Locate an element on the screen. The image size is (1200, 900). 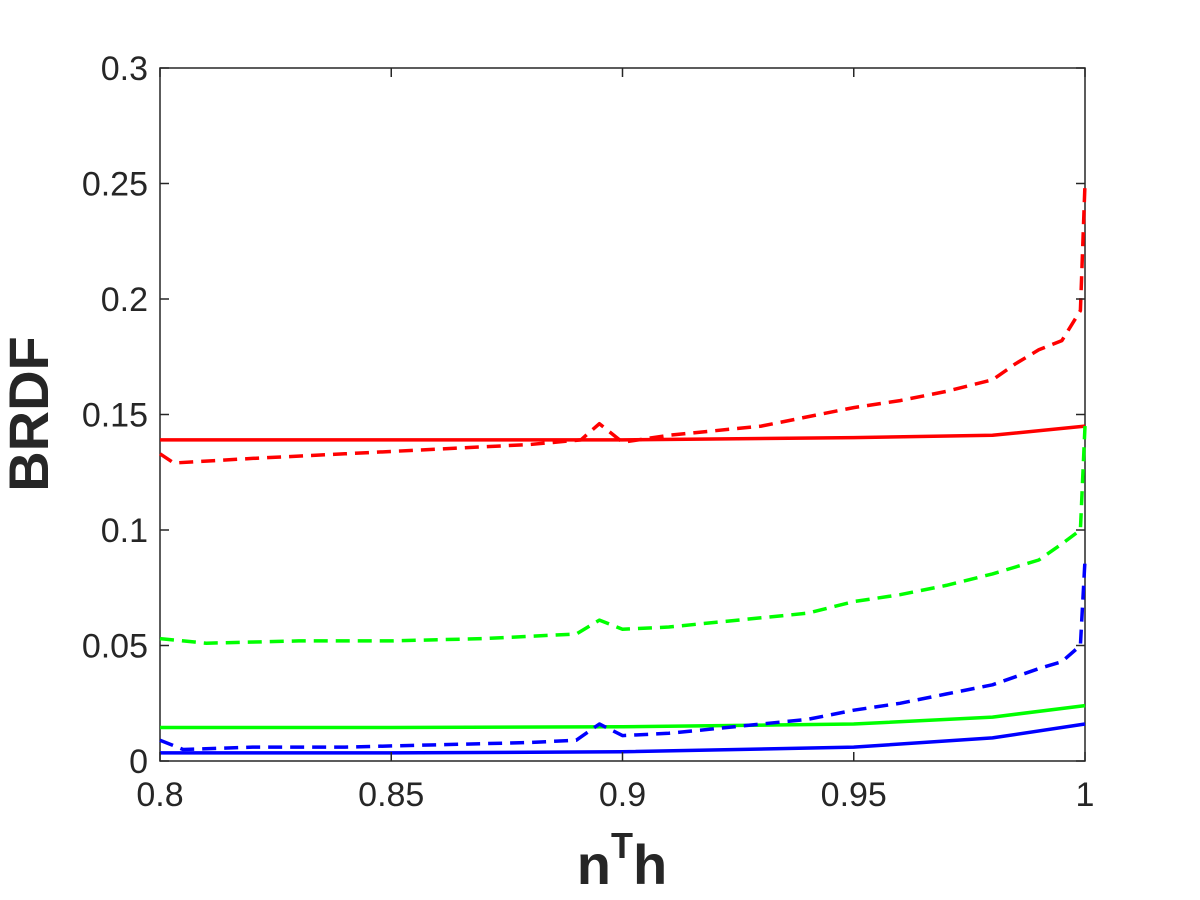
x-tick-label: 0.8 is located at coordinates (159, 795).